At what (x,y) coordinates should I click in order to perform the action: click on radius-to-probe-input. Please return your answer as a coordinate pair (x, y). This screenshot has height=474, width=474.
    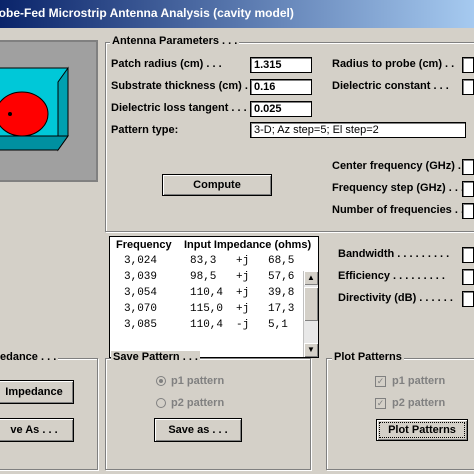
    Looking at the image, I should click on (468, 65).